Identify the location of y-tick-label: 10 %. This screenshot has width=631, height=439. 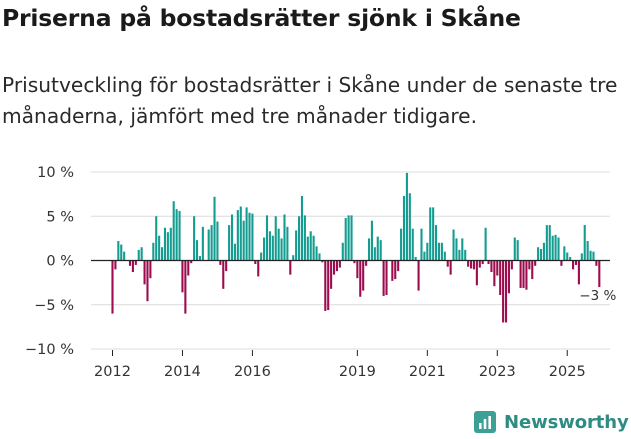
(55, 173).